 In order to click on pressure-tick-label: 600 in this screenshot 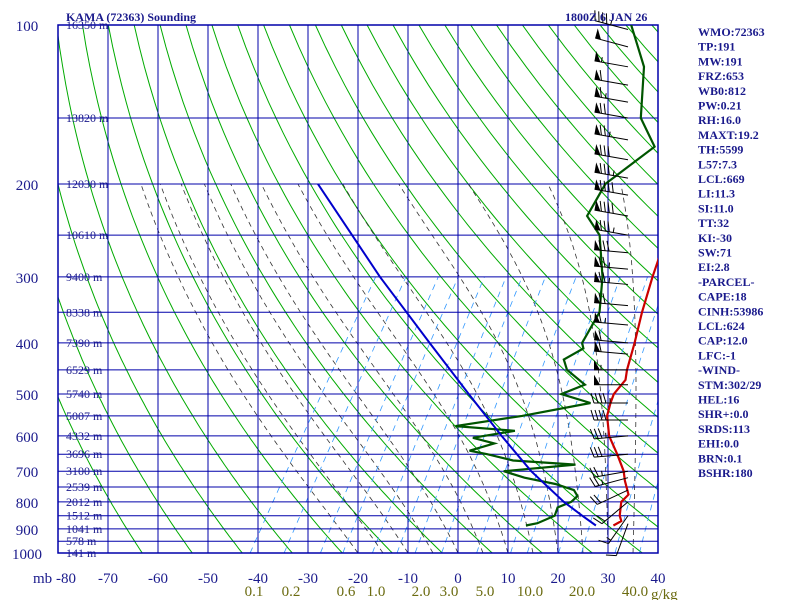, I will do `click(27, 438)`.